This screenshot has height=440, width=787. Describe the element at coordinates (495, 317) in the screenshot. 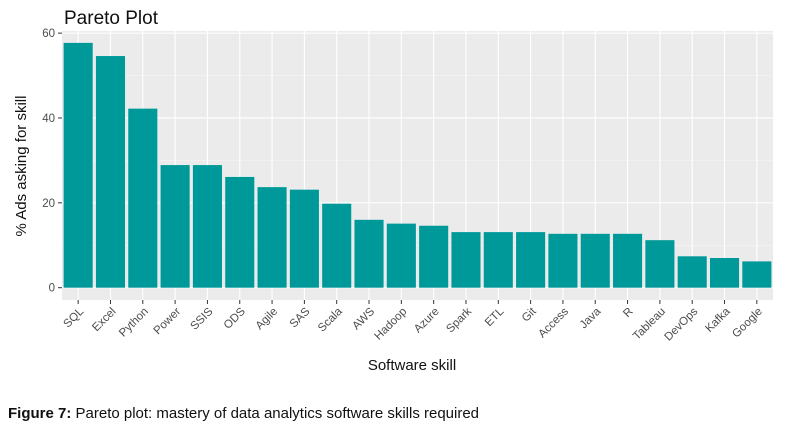

I see `x-tick-label: ETL` at that location.